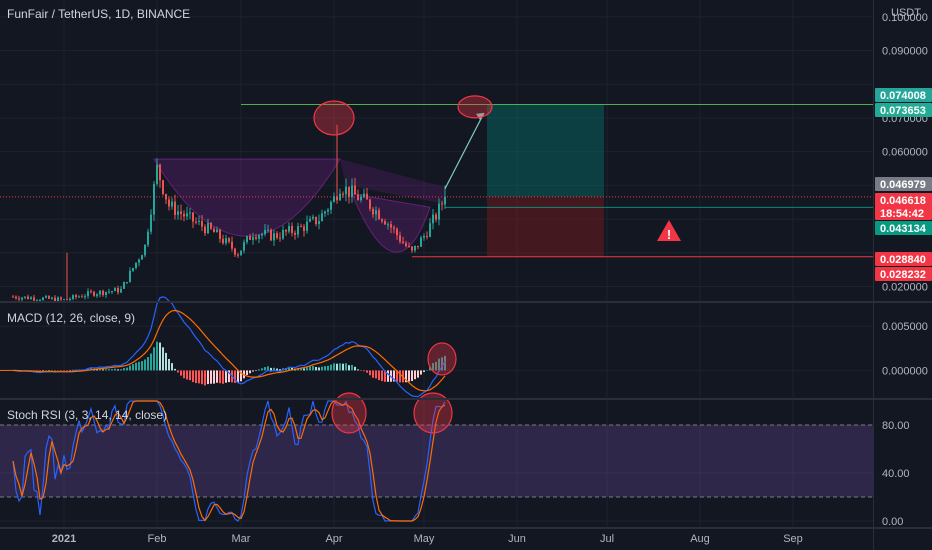 The width and height of the screenshot is (932, 550). I want to click on macd-pane, so click(228, 347).